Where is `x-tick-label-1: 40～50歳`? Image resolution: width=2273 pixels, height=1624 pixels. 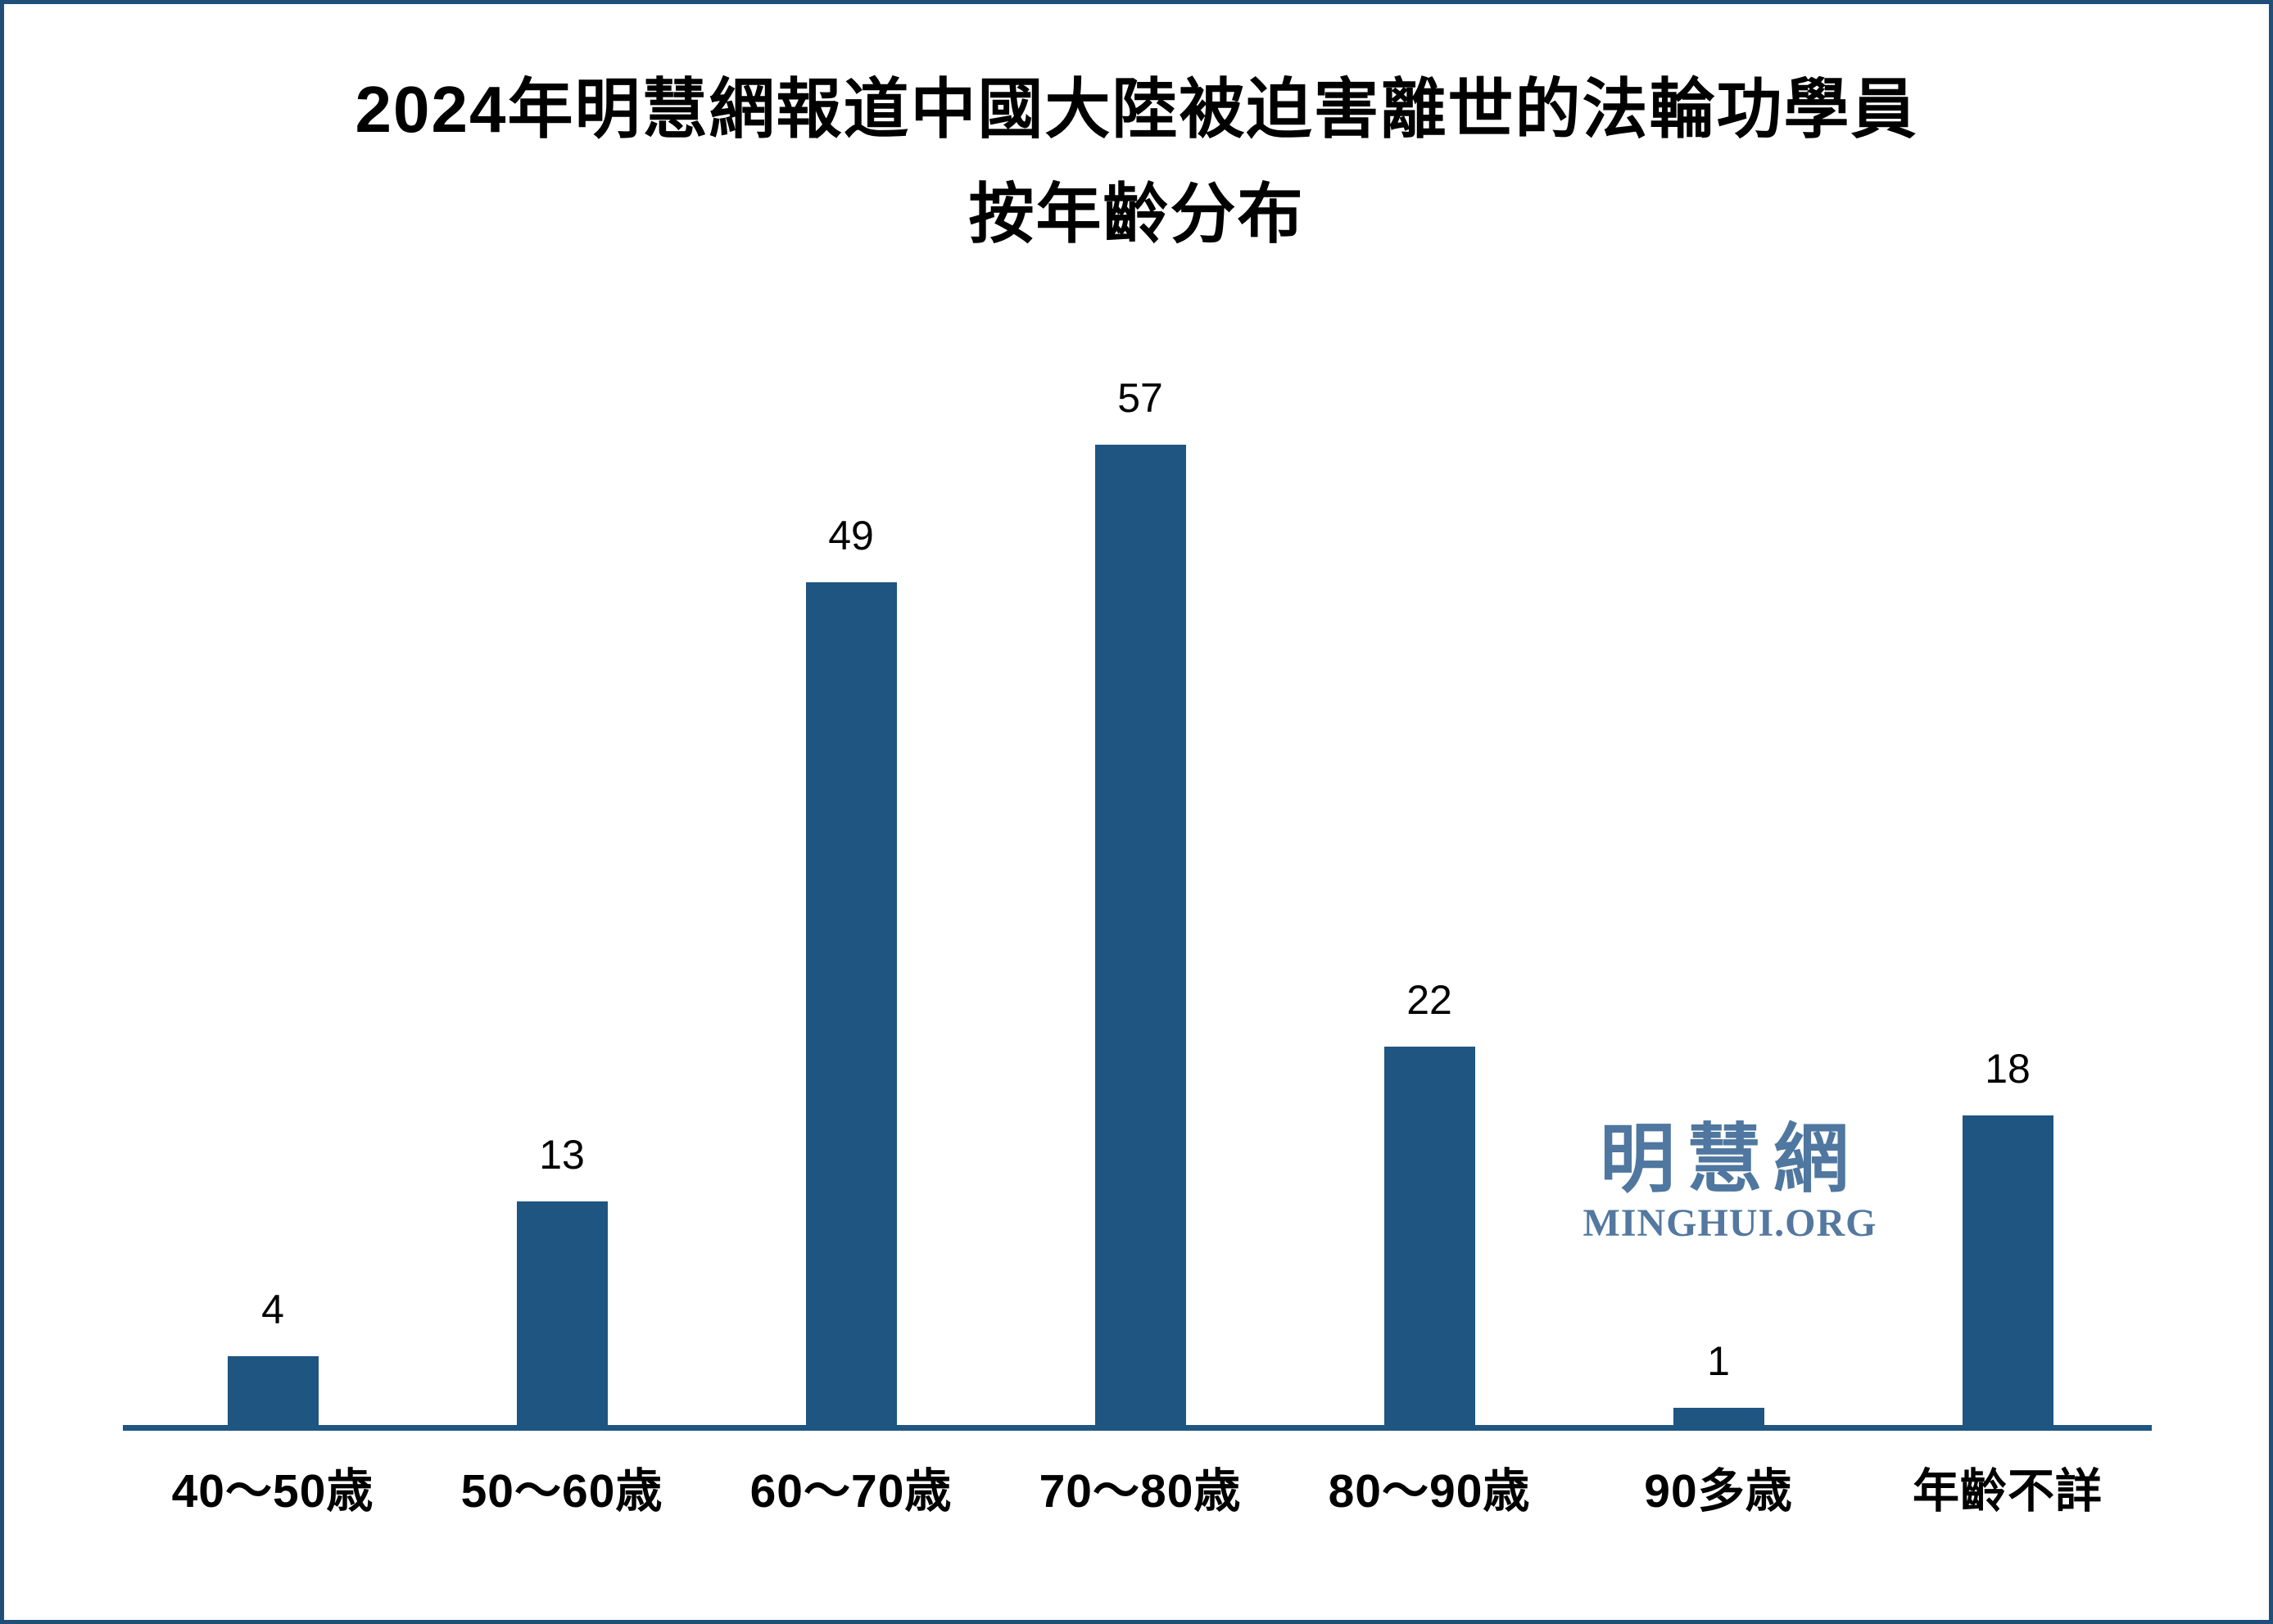
x-tick-label-1: 40～50歳 is located at coordinates (272, 1491).